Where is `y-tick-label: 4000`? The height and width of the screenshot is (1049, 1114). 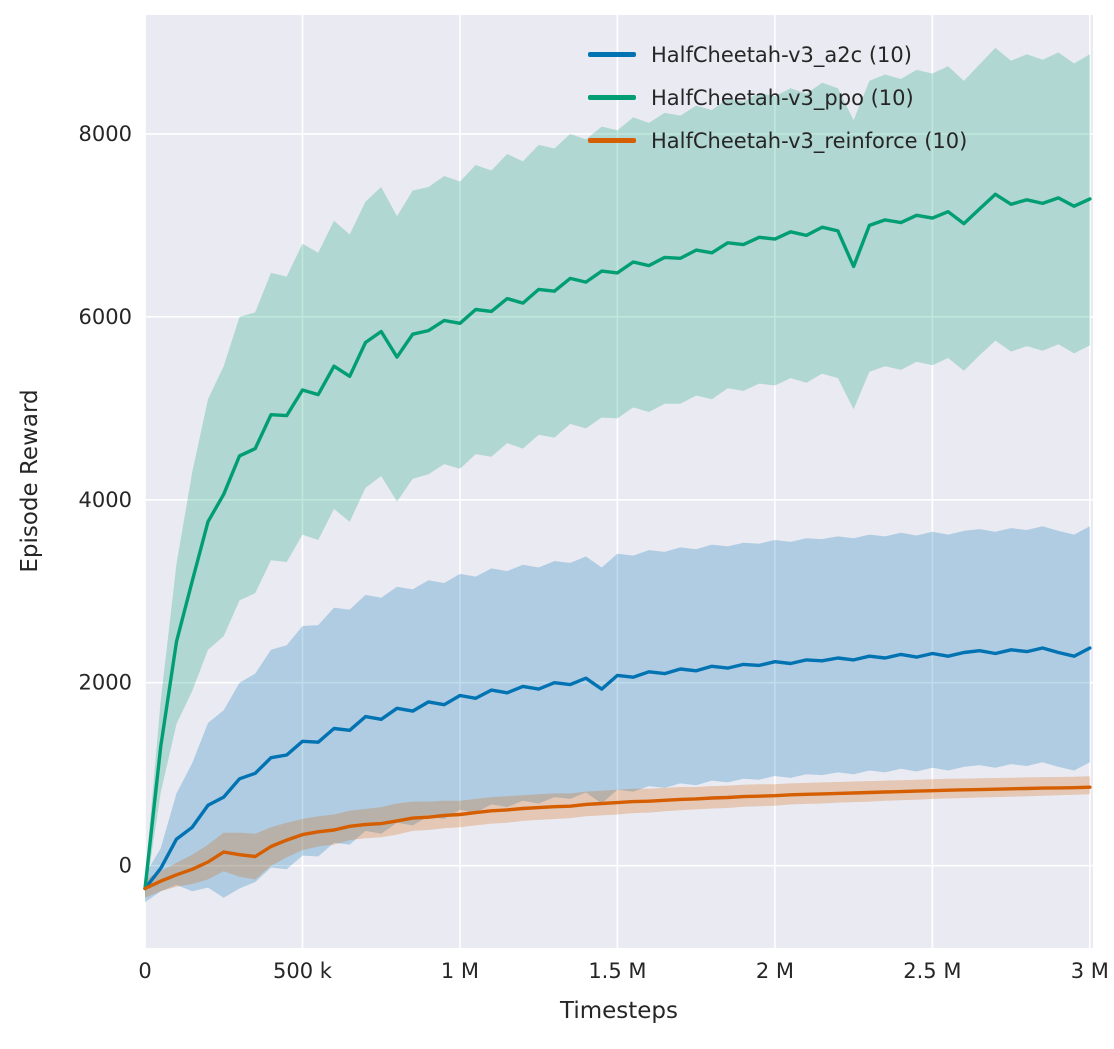 y-tick-label: 4000 is located at coordinates (105, 500).